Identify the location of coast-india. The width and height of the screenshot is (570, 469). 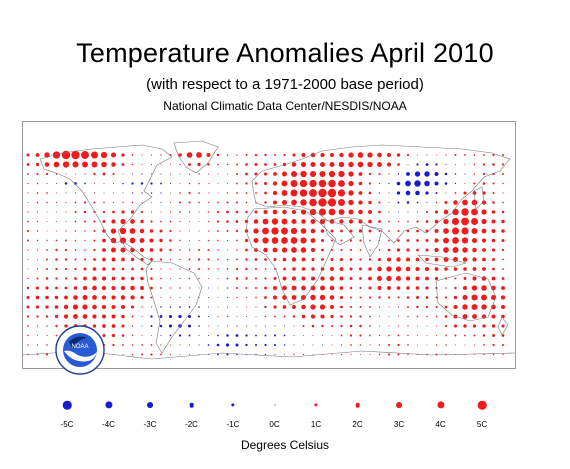
(372, 241).